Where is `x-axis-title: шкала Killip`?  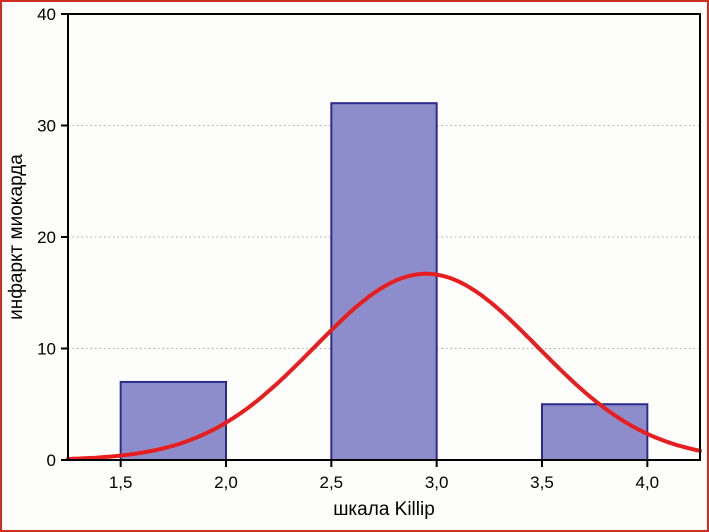 x-axis-title: шкала Killip is located at coordinates (384, 509).